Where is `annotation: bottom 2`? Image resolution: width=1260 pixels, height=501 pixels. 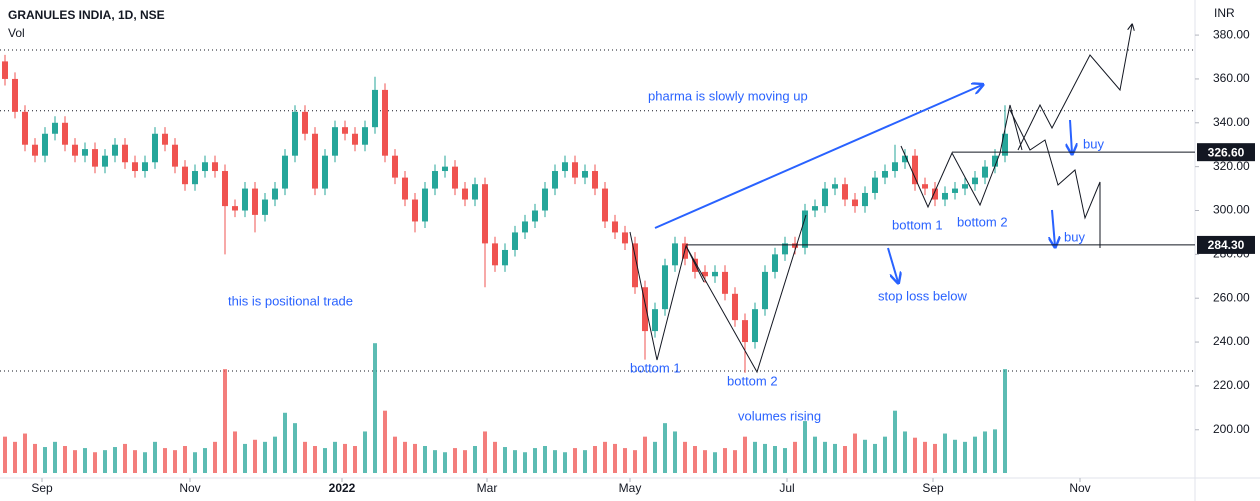 annotation: bottom 2 is located at coordinates (752, 380).